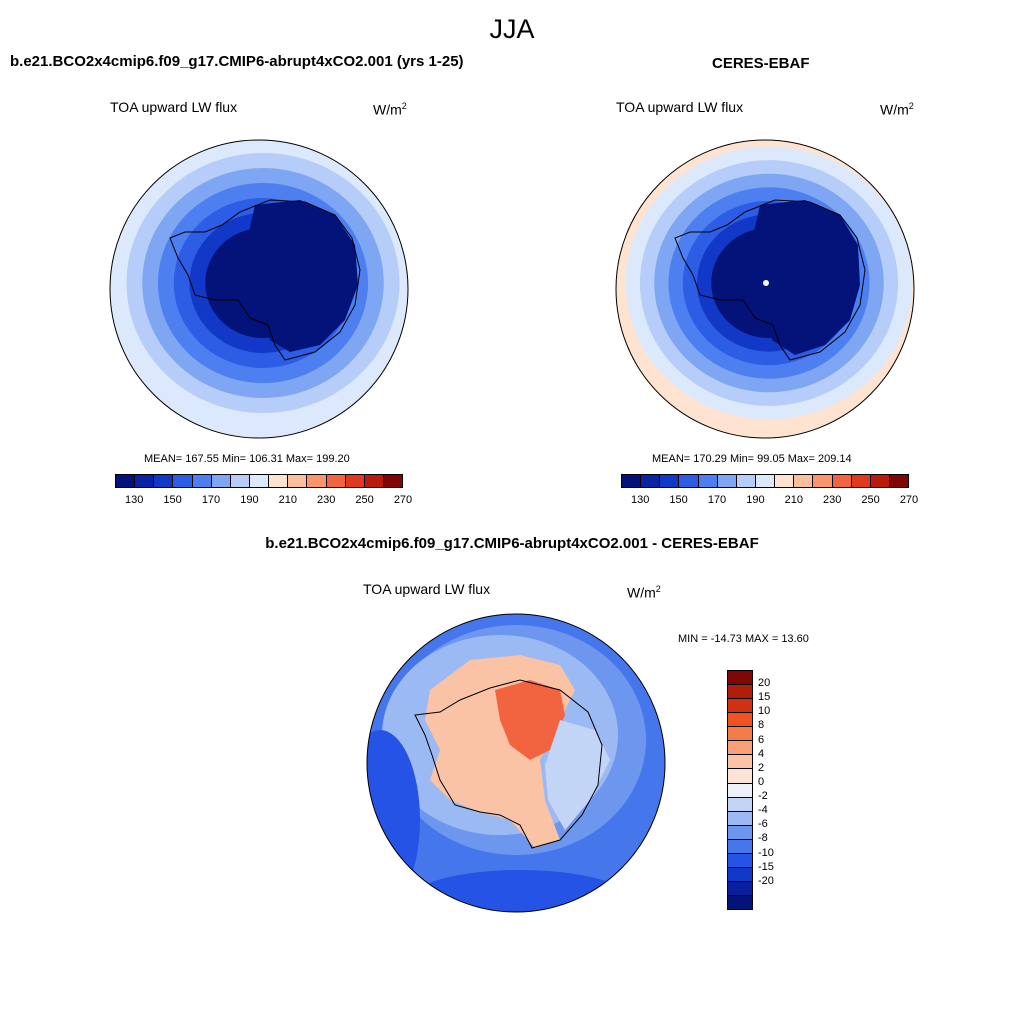  Describe the element at coordinates (761, 63) in the screenshot. I see `obs-panel-title: CERES-EBAF` at that location.